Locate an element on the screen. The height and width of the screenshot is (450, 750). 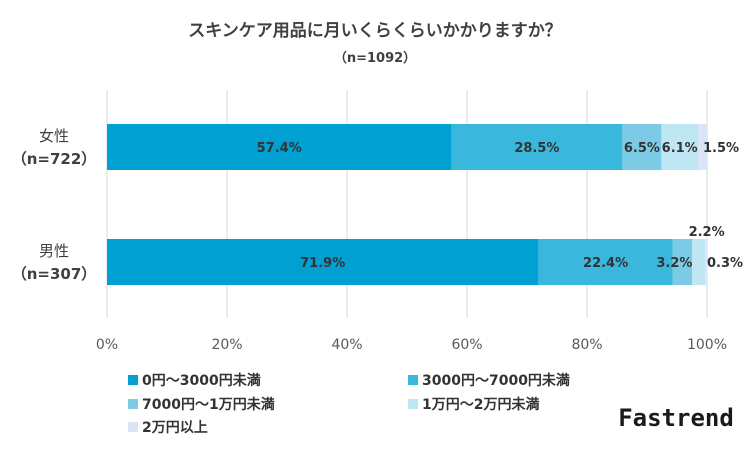
legend-label: 2万円以上 is located at coordinates (175, 428).